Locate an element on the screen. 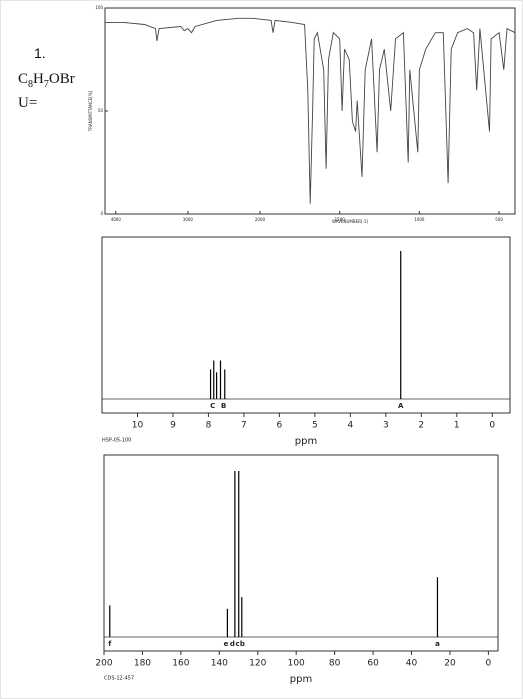 Image resolution: width=523 pixels, height=699 pixels. formula-part: OBr is located at coordinates (61, 79).